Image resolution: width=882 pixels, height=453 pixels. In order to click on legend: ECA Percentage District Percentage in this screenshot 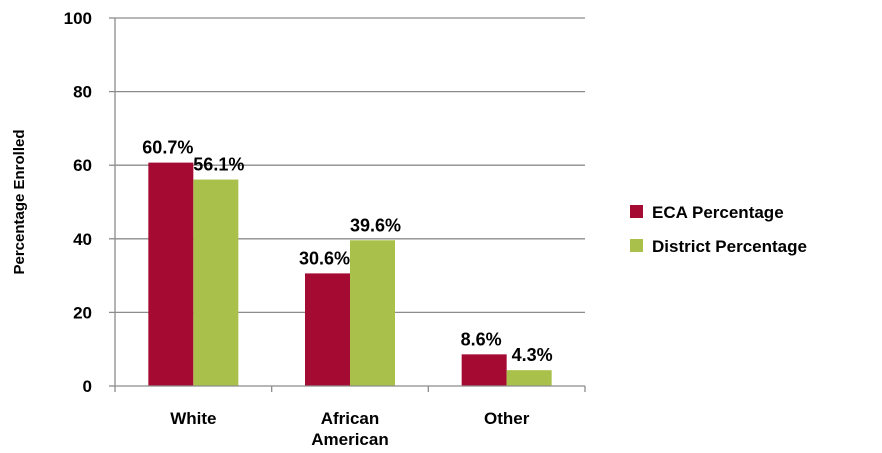, I will do `click(718, 229)`.